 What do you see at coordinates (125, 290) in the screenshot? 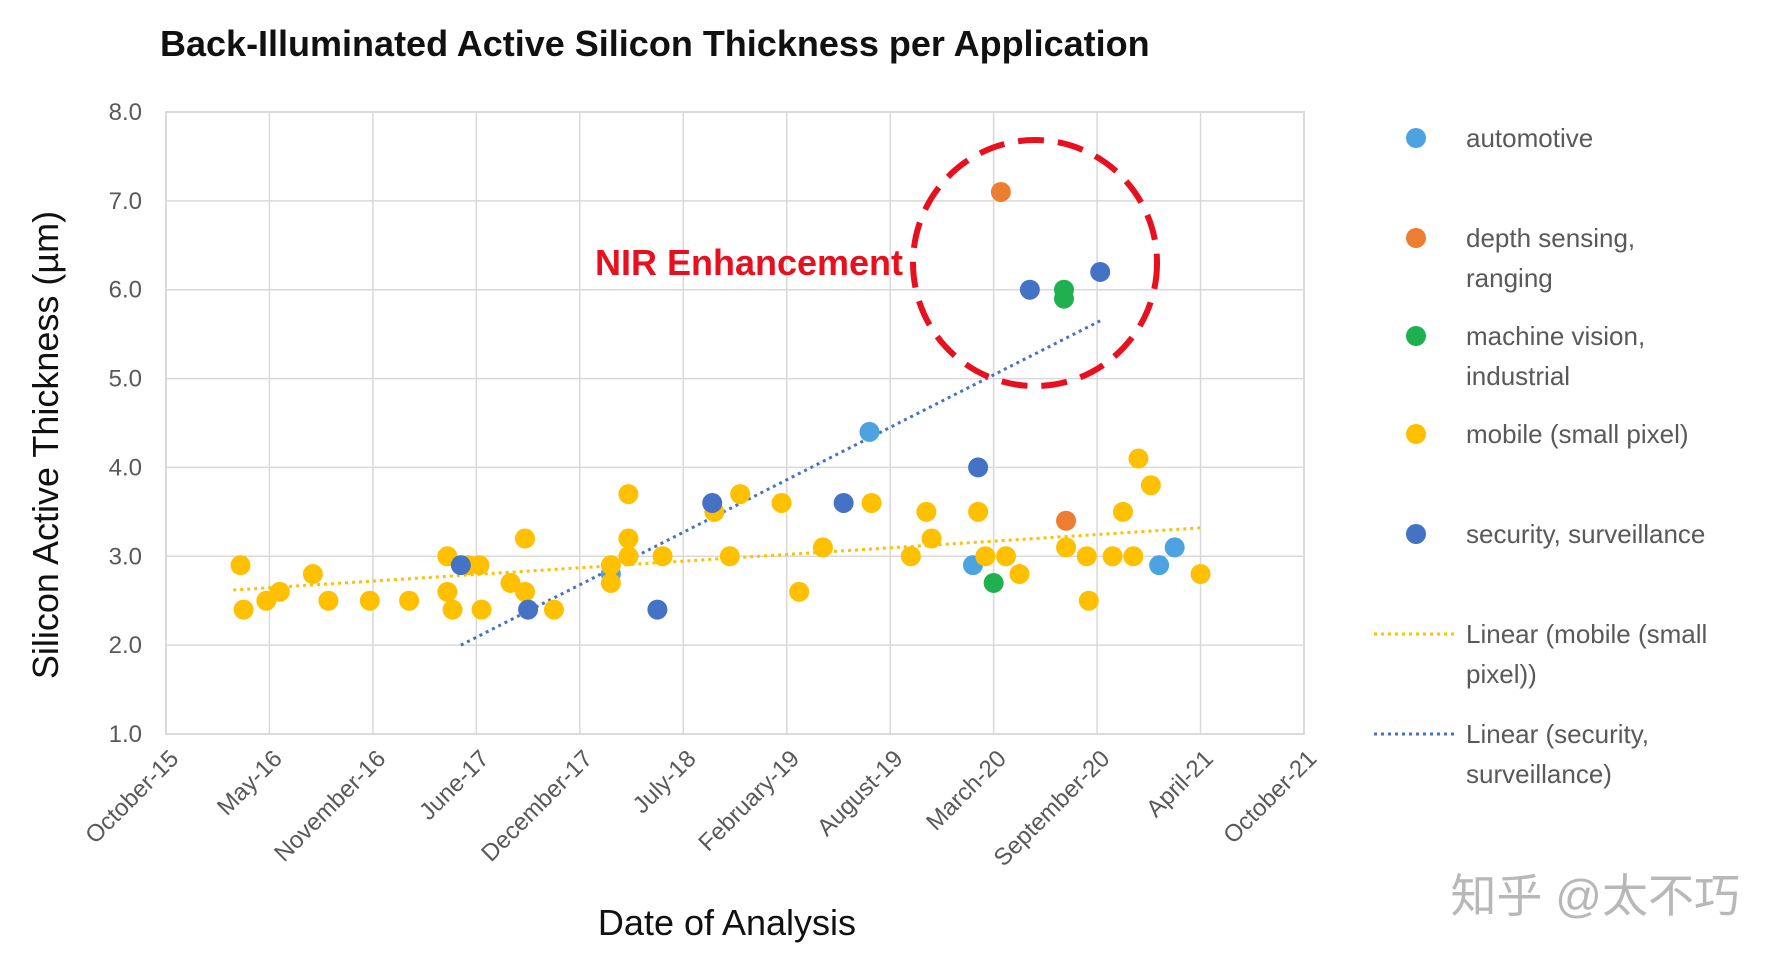
I see `y-tick-label: 6.0` at bounding box center [125, 290].